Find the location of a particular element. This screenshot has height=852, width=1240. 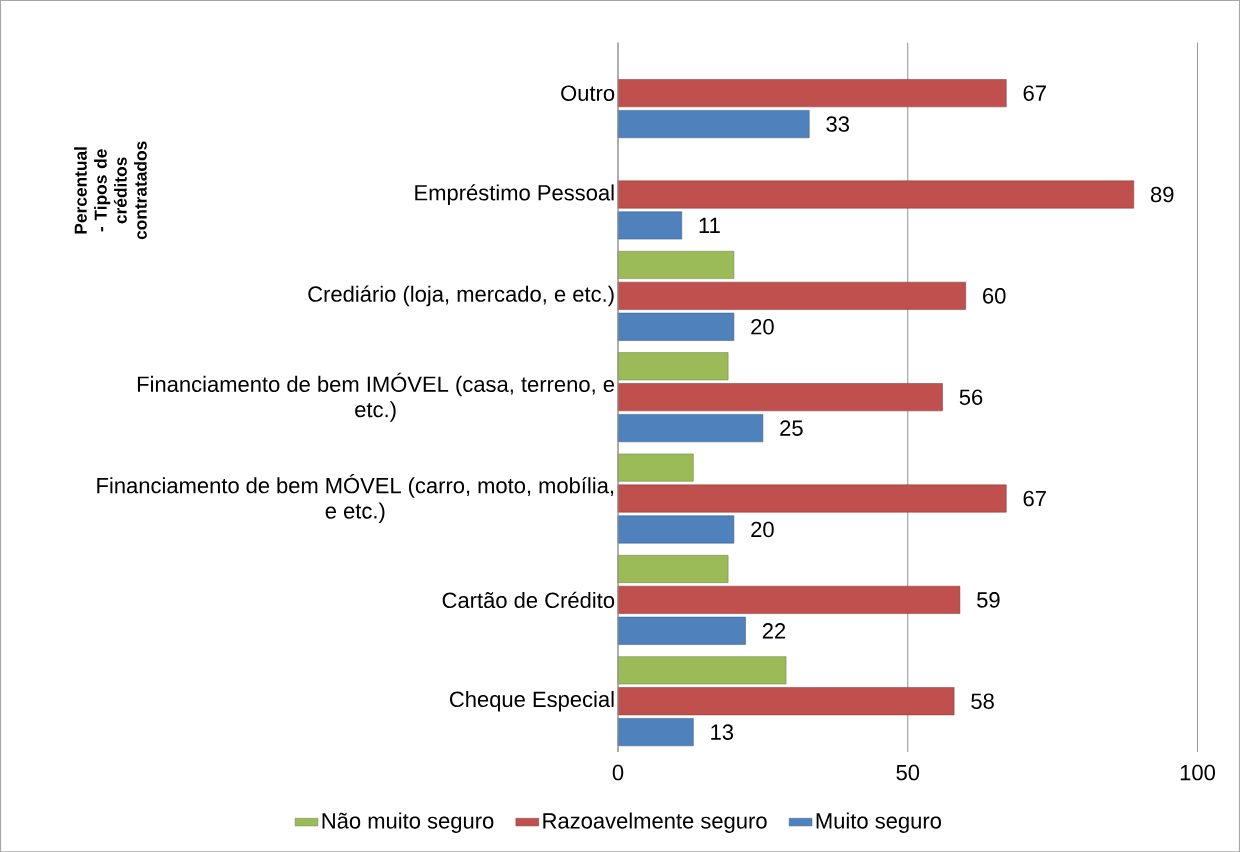

y-tick-label: Empréstimo Pessoal is located at coordinates (514, 194).